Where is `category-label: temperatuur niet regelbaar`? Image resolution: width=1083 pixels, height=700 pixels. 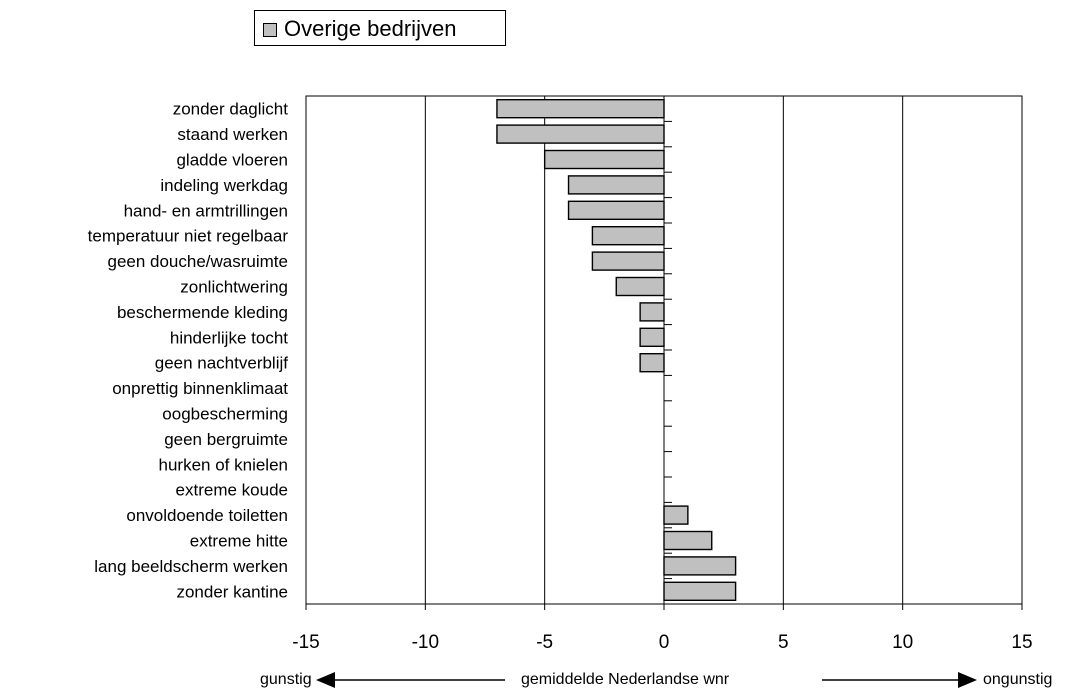 category-label: temperatuur niet regelbaar is located at coordinates (188, 236).